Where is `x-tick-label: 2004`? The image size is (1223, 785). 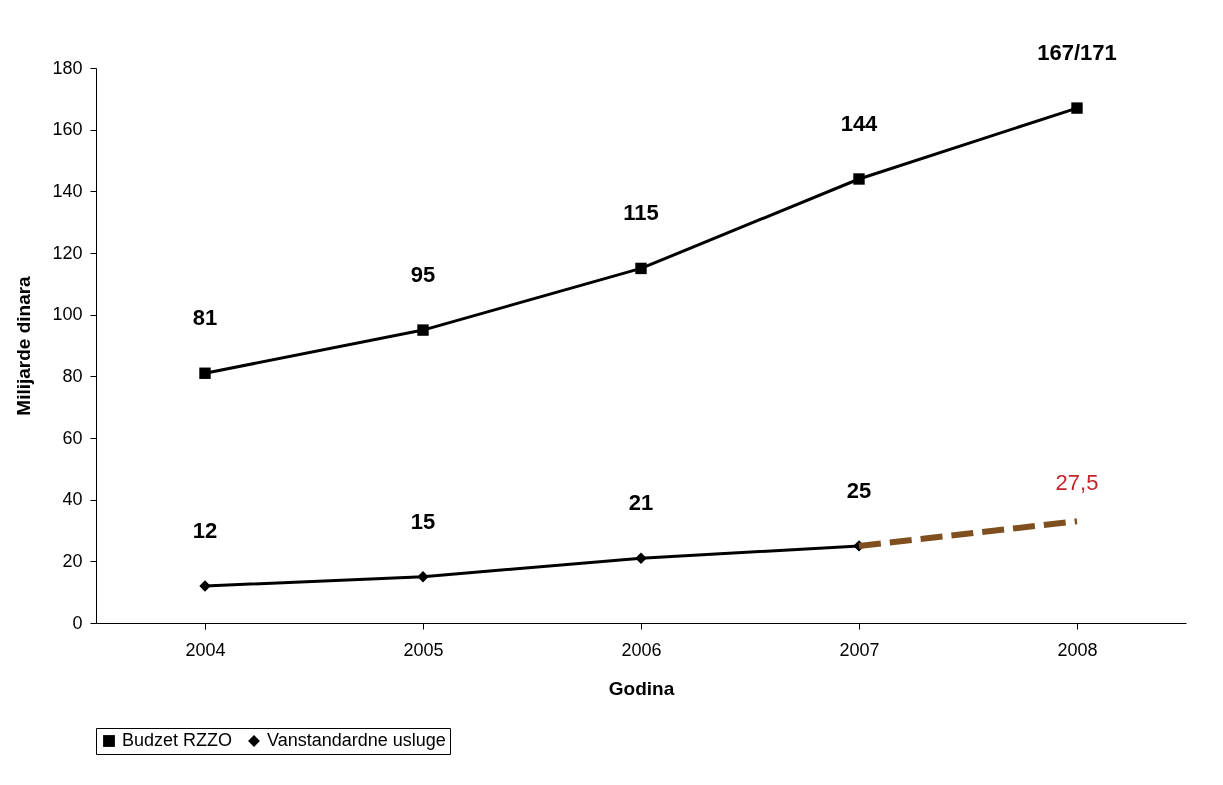 x-tick-label: 2004 is located at coordinates (205, 649).